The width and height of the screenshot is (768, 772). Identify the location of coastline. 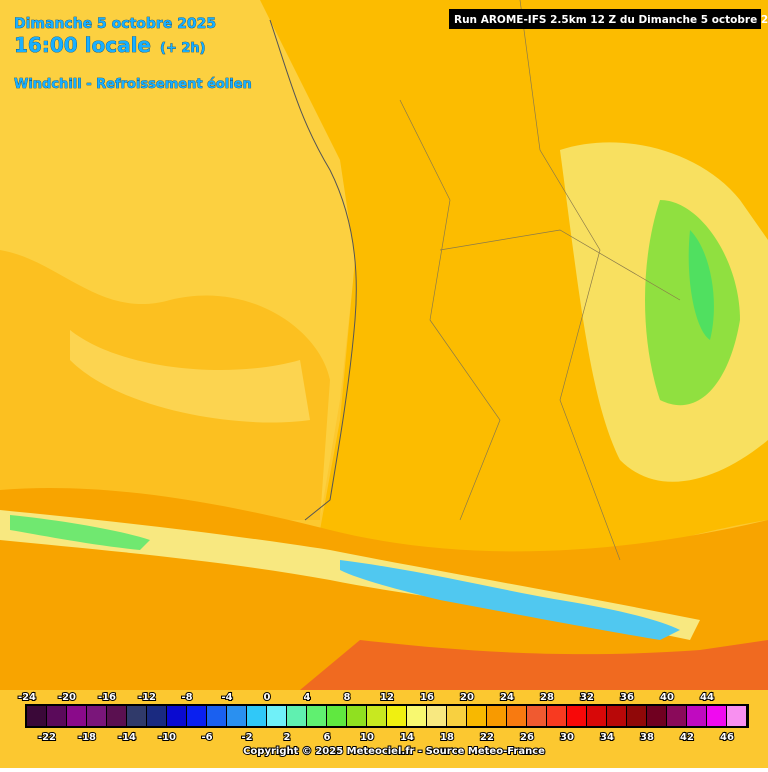
(313, 270).